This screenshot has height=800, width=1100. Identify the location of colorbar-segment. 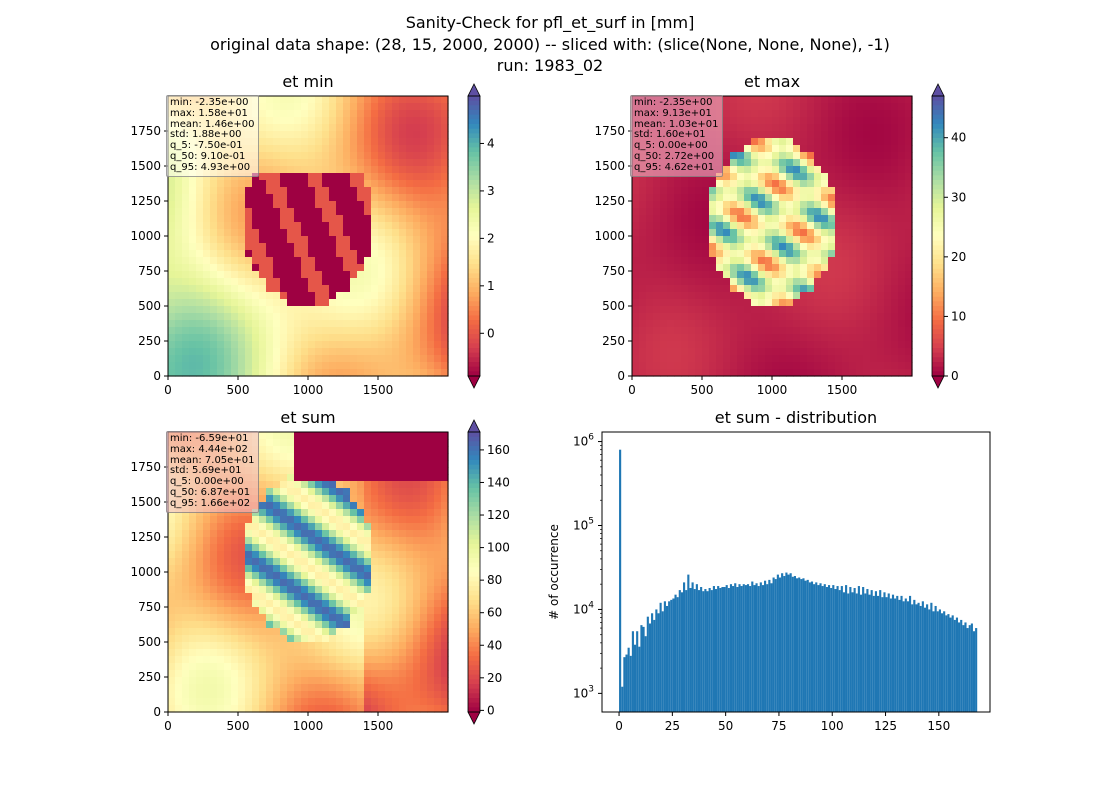
(938, 127).